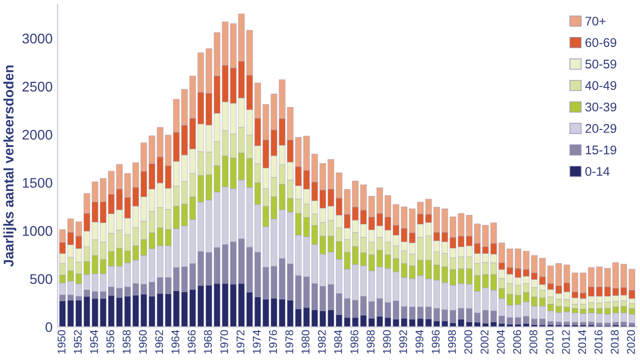 This screenshot has height=360, width=640. I want to click on x-tick-label: 2020, so click(631, 342).